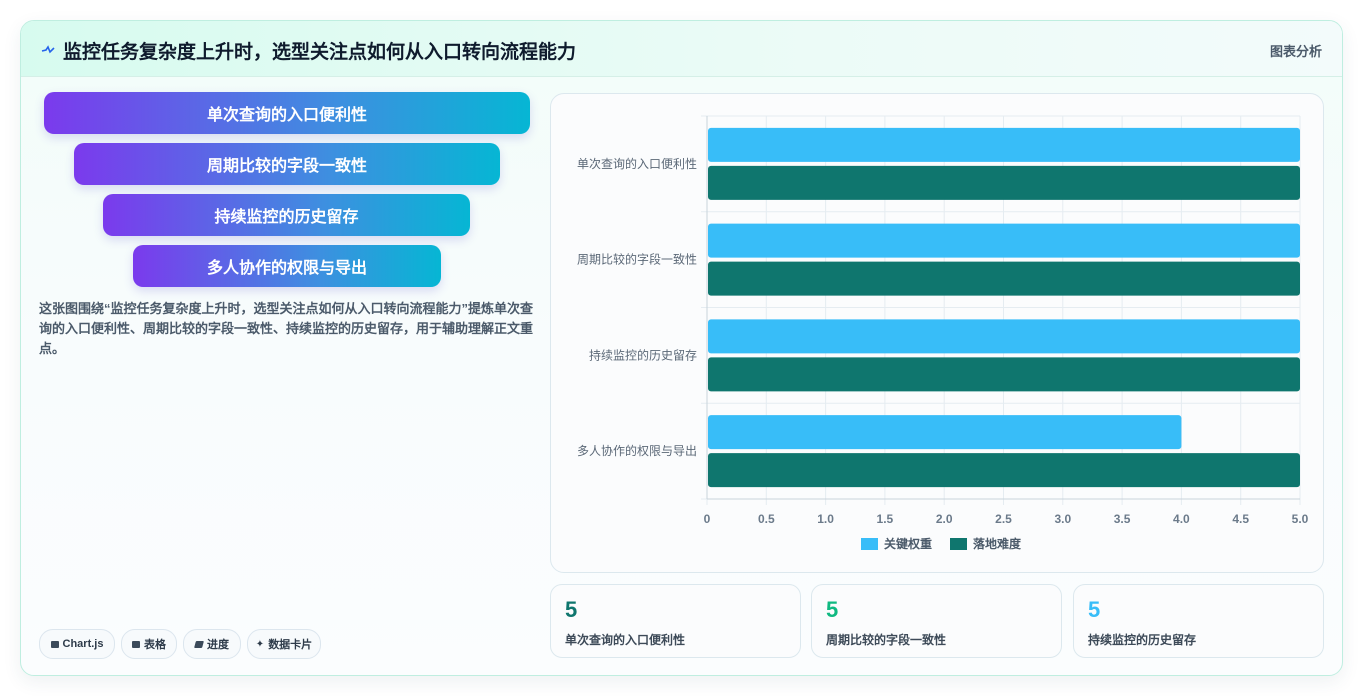 The height and width of the screenshot is (696, 1363). I want to click on funnel-step-4: 多人协作的权限与导出, so click(287, 266).